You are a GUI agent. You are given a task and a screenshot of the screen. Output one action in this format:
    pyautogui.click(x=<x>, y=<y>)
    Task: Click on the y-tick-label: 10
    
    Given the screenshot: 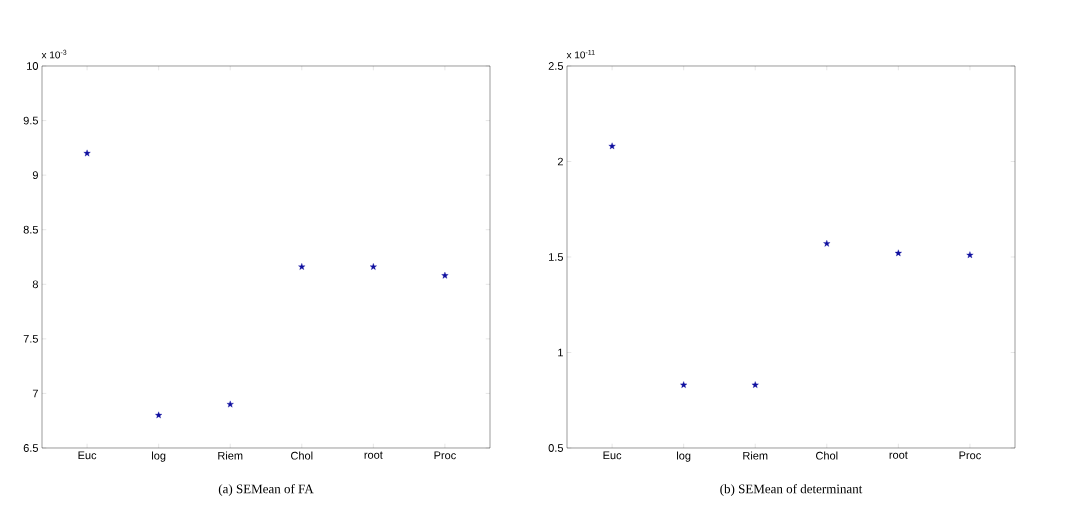 What is the action you would take?
    pyautogui.click(x=33, y=66)
    